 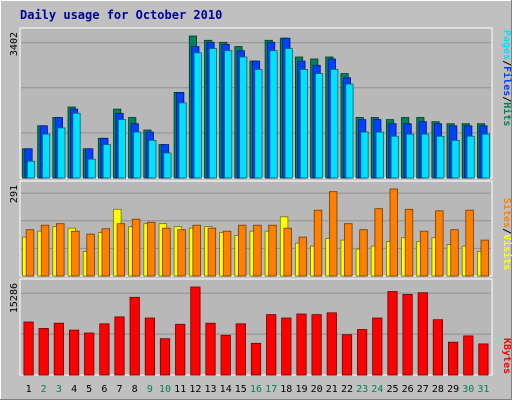 What do you see at coordinates (286, 389) in the screenshot?
I see `x-tick-label-day-18: 18` at bounding box center [286, 389].